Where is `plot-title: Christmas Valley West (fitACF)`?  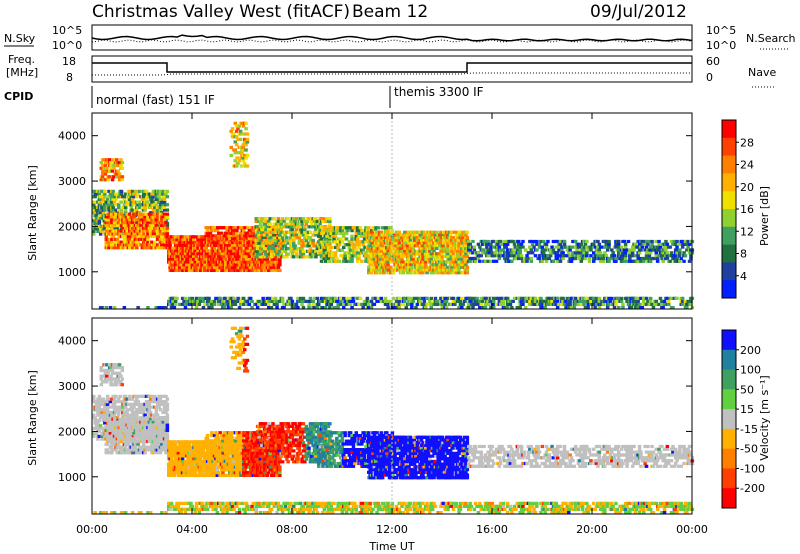 plot-title: Christmas Valley West (fitACF) is located at coordinates (221, 12).